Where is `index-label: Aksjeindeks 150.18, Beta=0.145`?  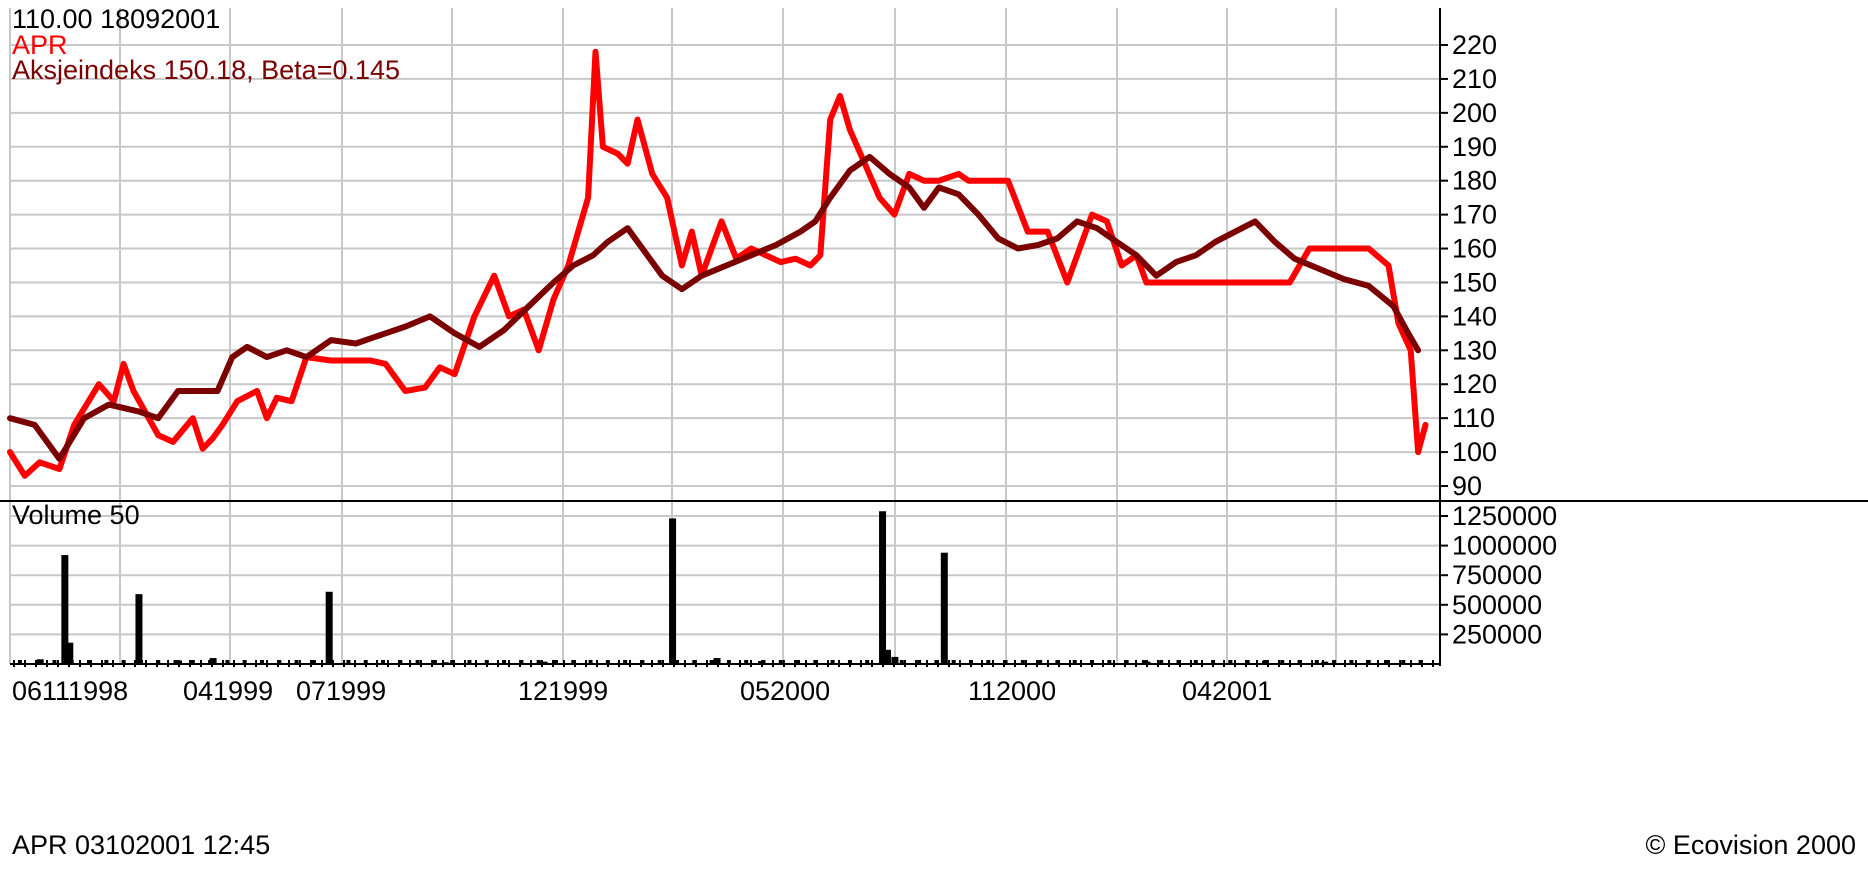
index-label: Aksjeindeks 150.18, Beta=0.145 is located at coordinates (206, 70).